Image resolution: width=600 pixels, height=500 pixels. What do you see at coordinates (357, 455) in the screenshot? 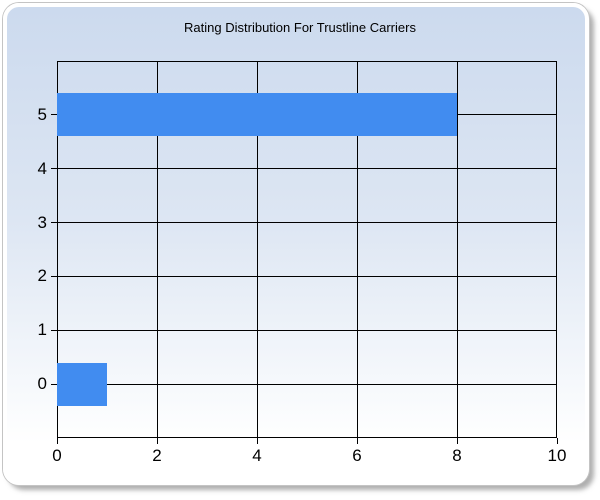
I see `x-axis-label: 6` at bounding box center [357, 455].